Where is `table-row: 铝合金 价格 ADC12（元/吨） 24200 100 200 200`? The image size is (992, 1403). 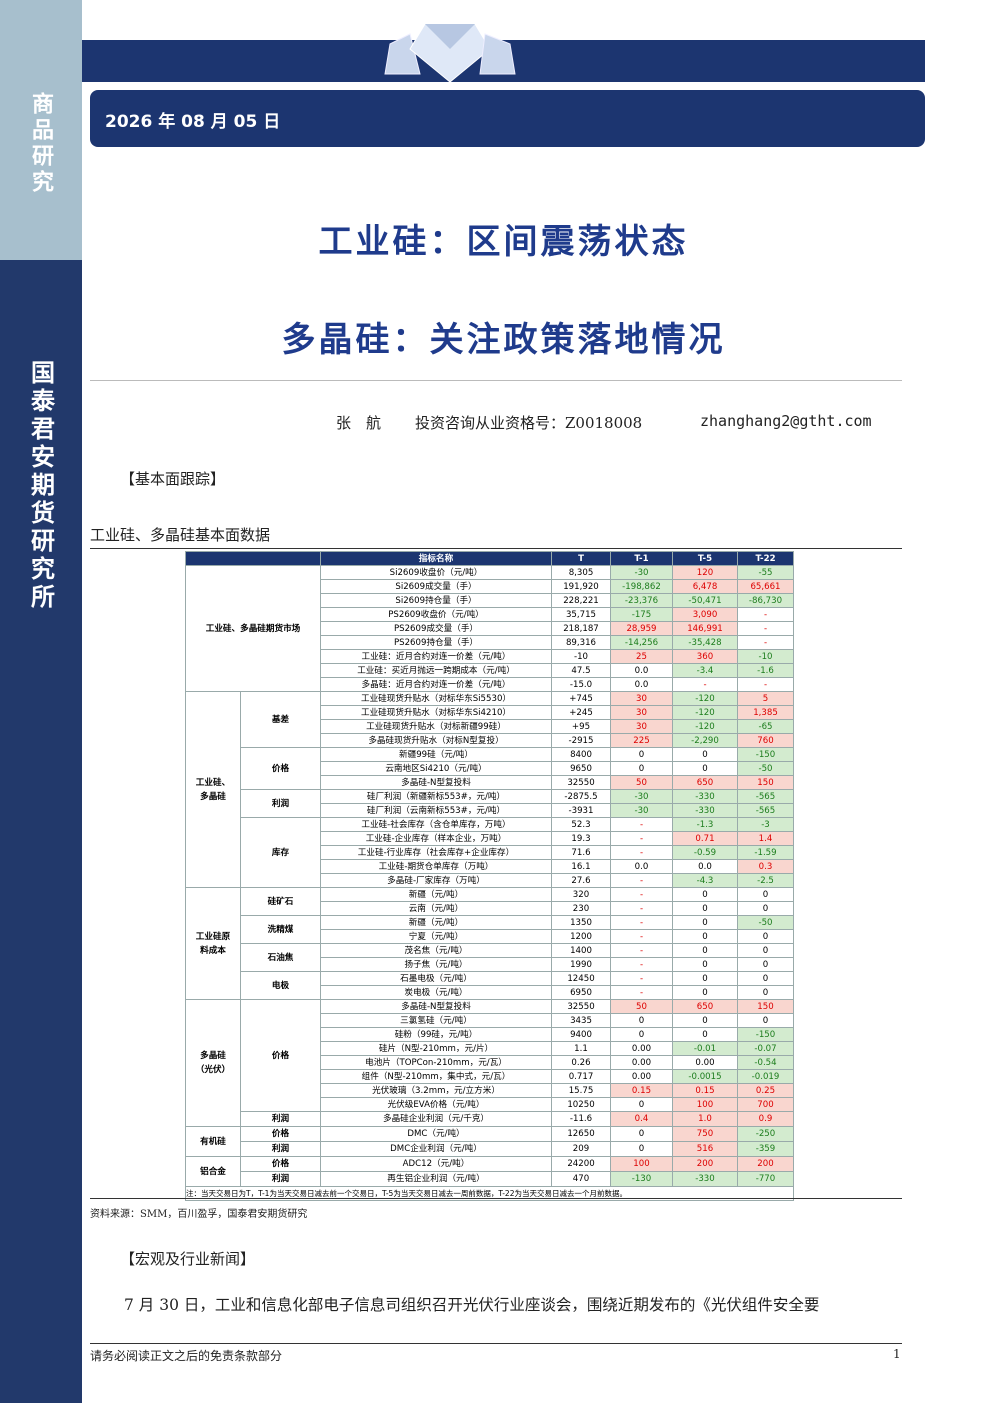
table-row: 铝合金 价格 ADC12（元/吨） 24200 100 200 200 is located at coordinates (489, 1171).